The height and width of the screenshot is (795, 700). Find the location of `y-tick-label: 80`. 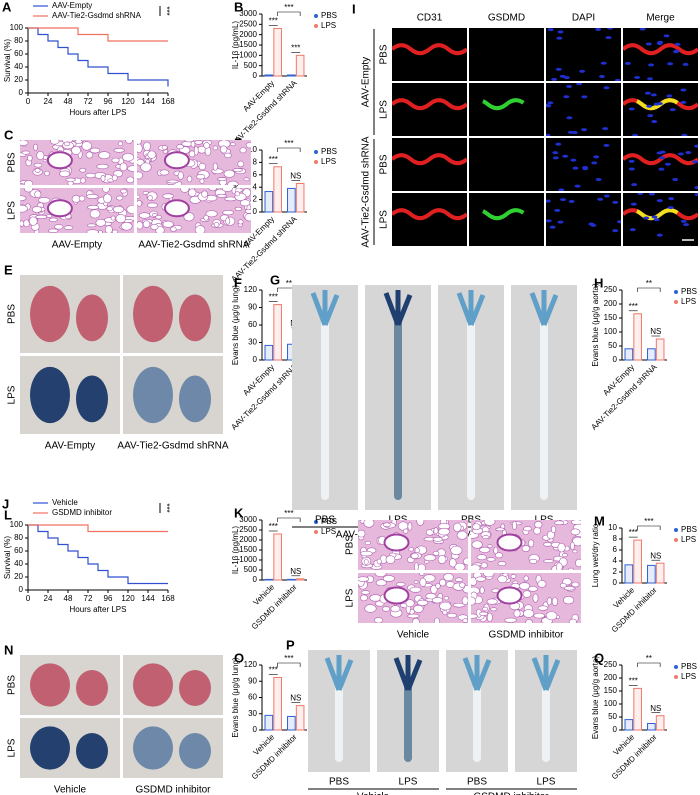

y-tick-label: 80 is located at coordinates (18, 537).